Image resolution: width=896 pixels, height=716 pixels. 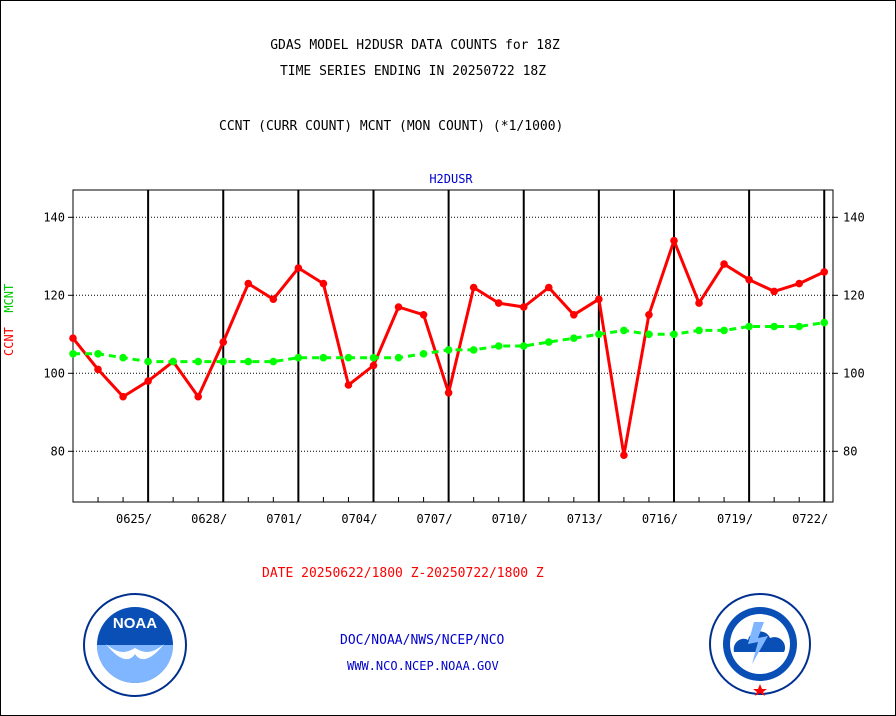 What do you see at coordinates (854, 217) in the screenshot?
I see `y-tick-label-right: 140` at bounding box center [854, 217].